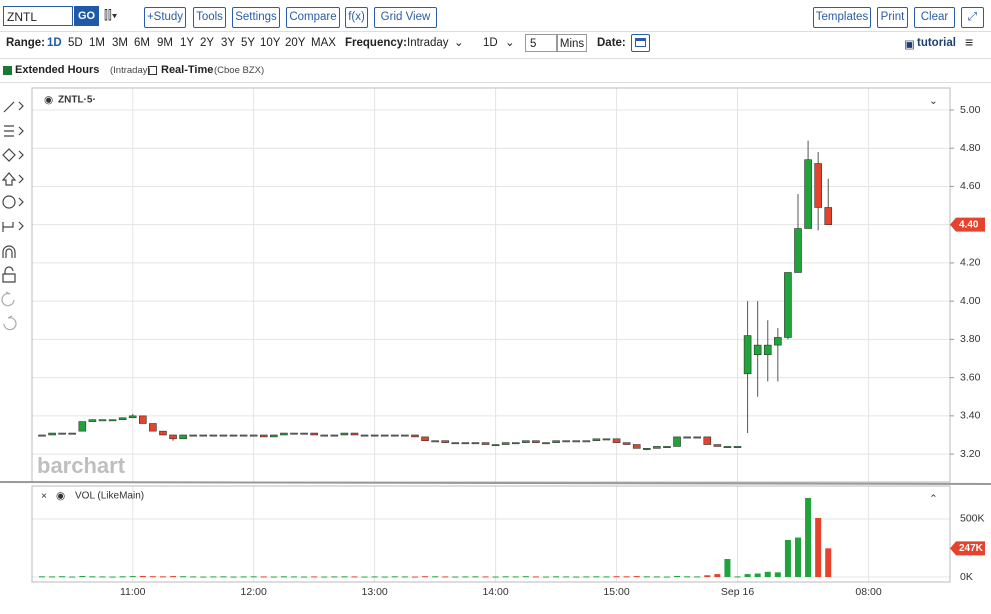 Image resolution: width=991 pixels, height=614 pixels. Describe the element at coordinates (109, 496) in the screenshot. I see `volume-label: VOL (LikeMain)` at that location.